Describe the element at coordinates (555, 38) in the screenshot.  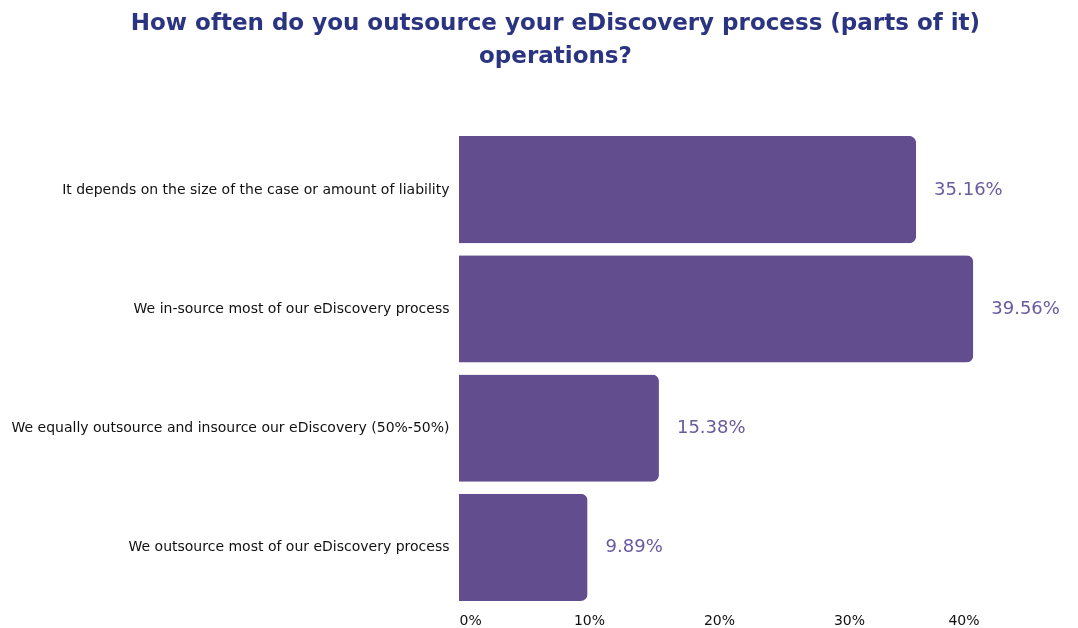
I see `chart-title: How often do you outsource your eDiscovery process (parts of it) operations?` at that location.